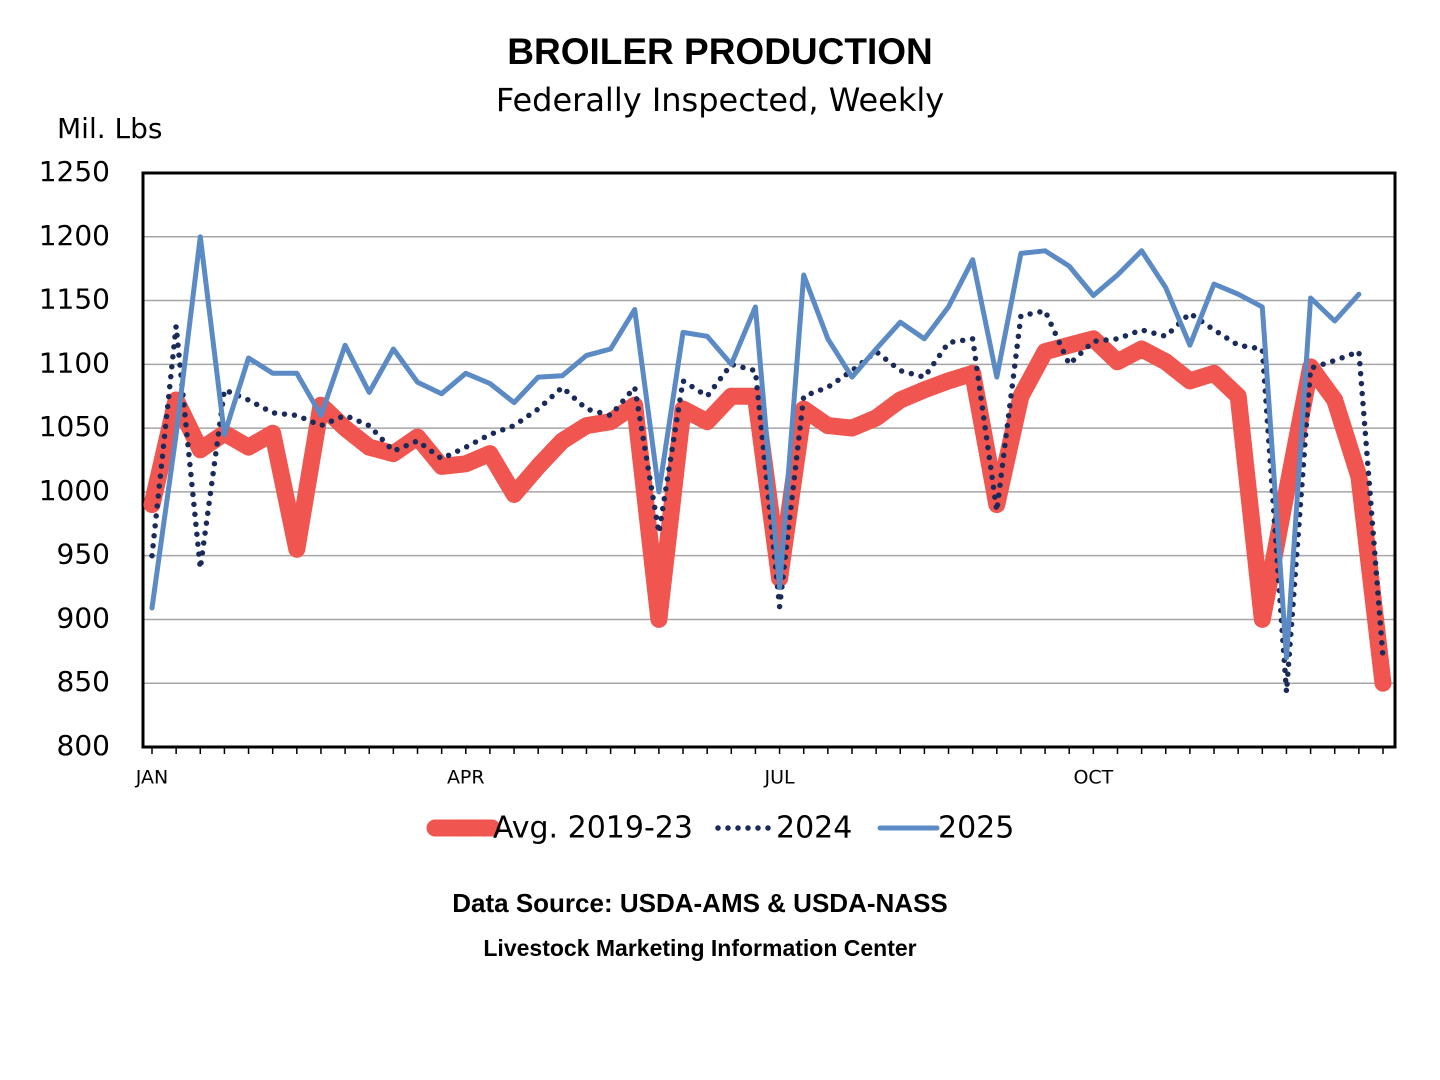  Describe the element at coordinates (83, 745) in the screenshot. I see `y-tick-label: 800` at that location.